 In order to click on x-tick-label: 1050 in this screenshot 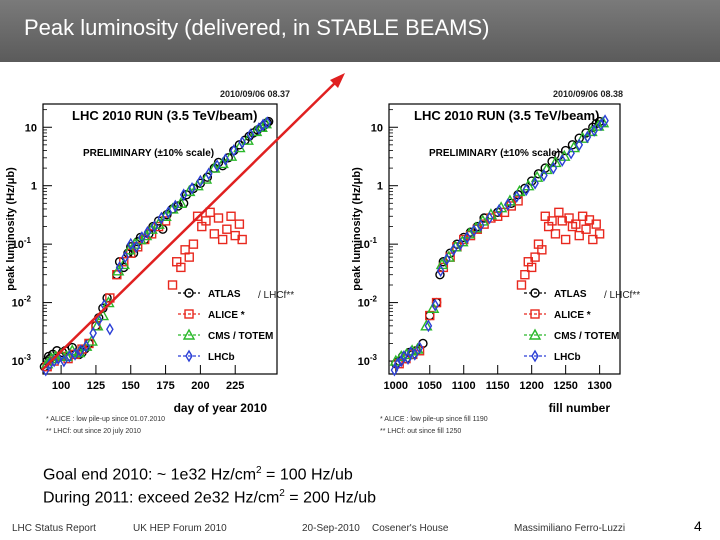, I will do `click(430, 386)`.